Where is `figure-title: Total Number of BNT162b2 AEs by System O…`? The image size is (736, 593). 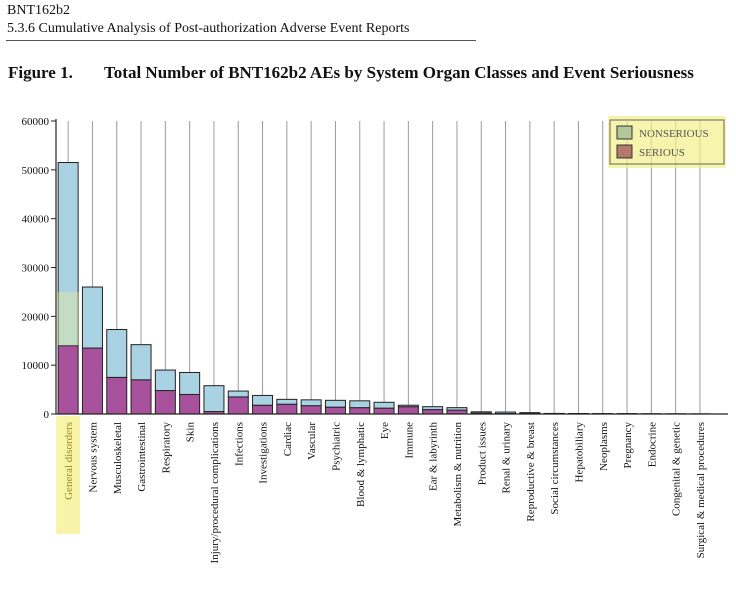 figure-title: Total Number of BNT162b2 AEs by System O… is located at coordinates (399, 72).